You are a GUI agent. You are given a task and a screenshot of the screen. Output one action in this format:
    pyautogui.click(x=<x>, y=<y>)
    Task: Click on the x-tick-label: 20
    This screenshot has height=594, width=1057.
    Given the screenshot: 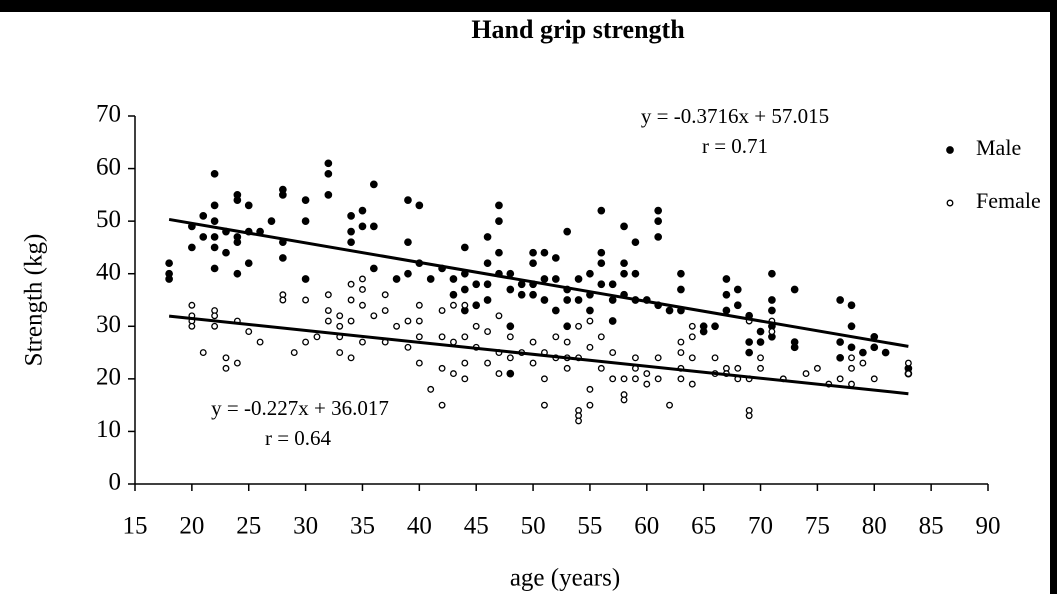 What is the action you would take?
    pyautogui.click(x=191, y=526)
    